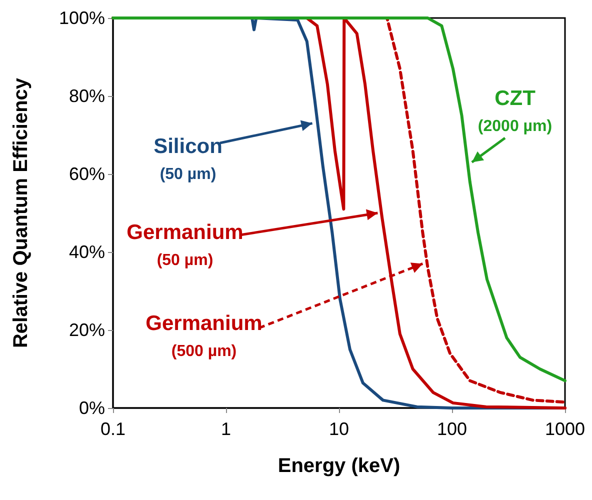 The width and height of the screenshot is (592, 500). I want to click on x-tick-label: 0.1, so click(113, 429).